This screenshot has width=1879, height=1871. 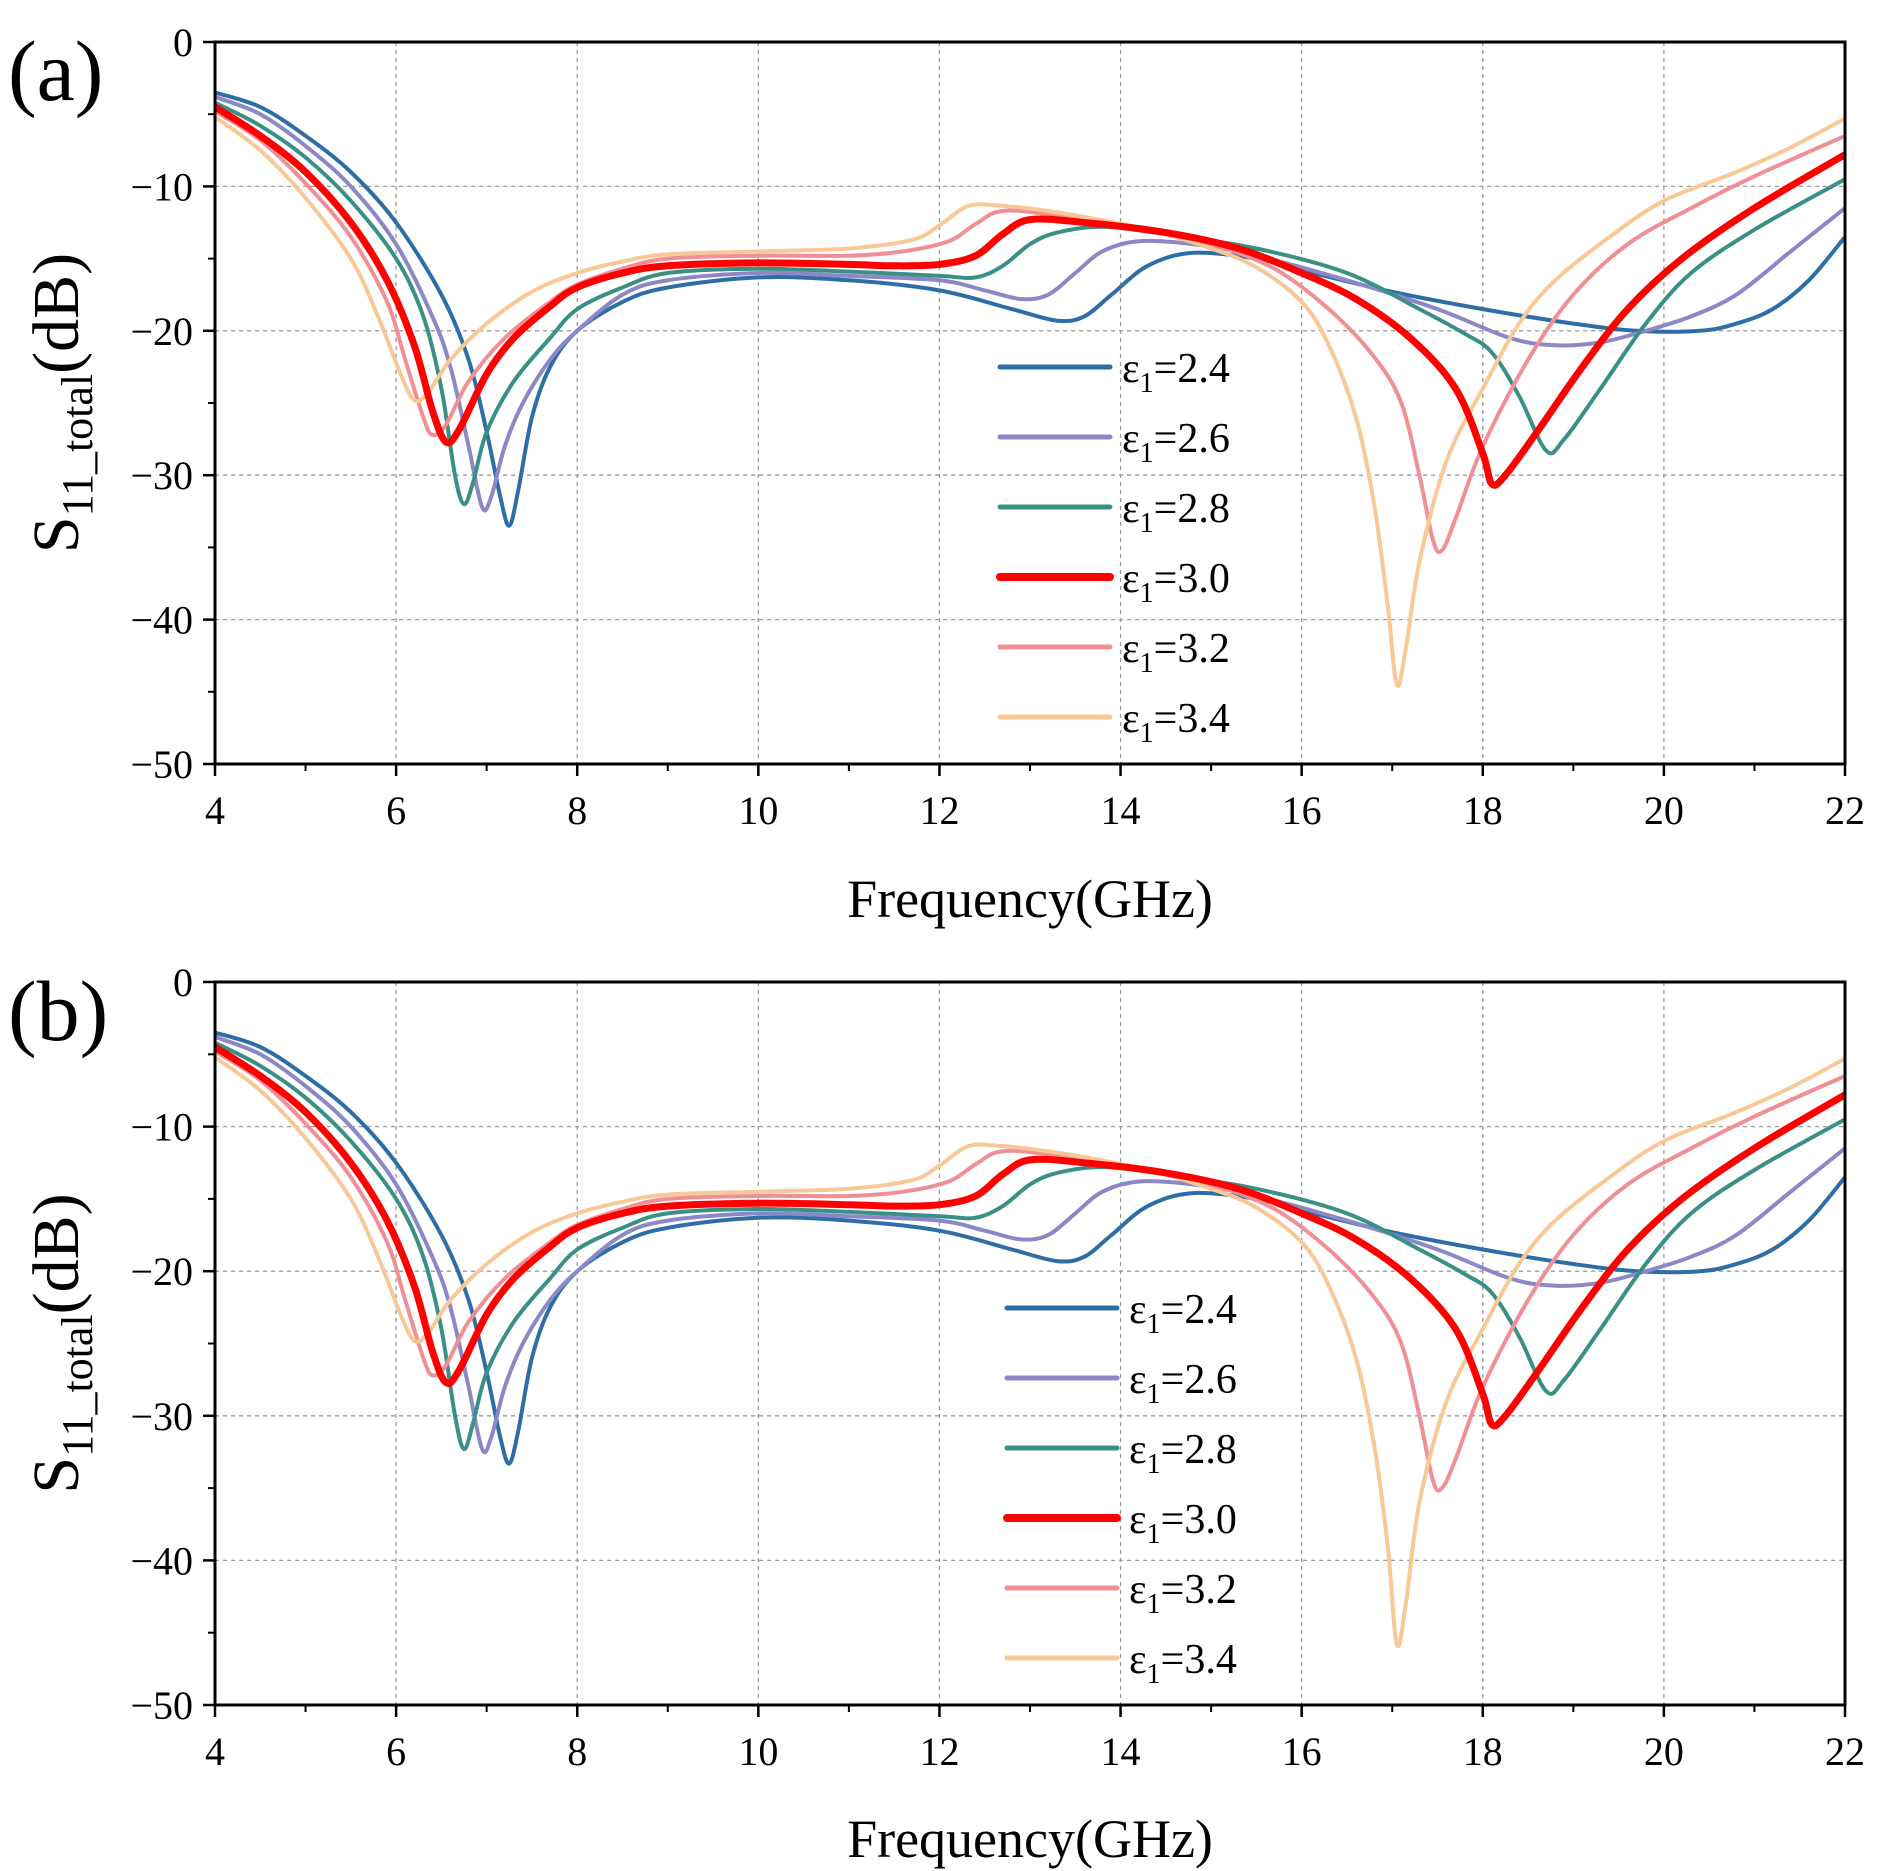 I want to click on panel-label: (b), so click(x=58, y=1011).